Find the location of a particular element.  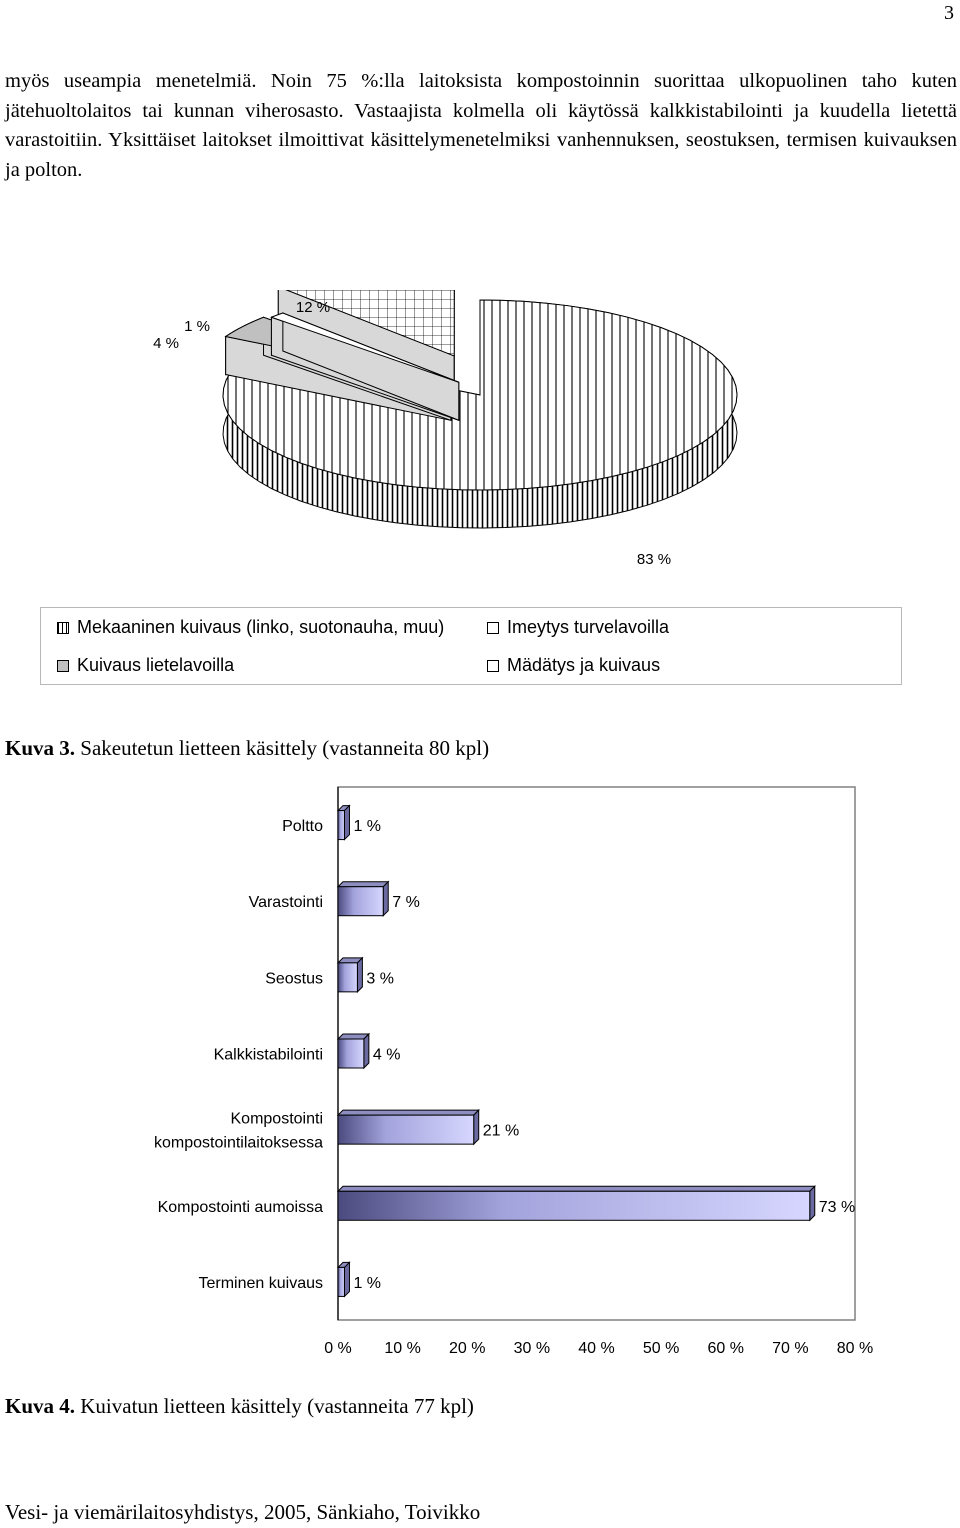

legend-swatch-white is located at coordinates (493, 627).